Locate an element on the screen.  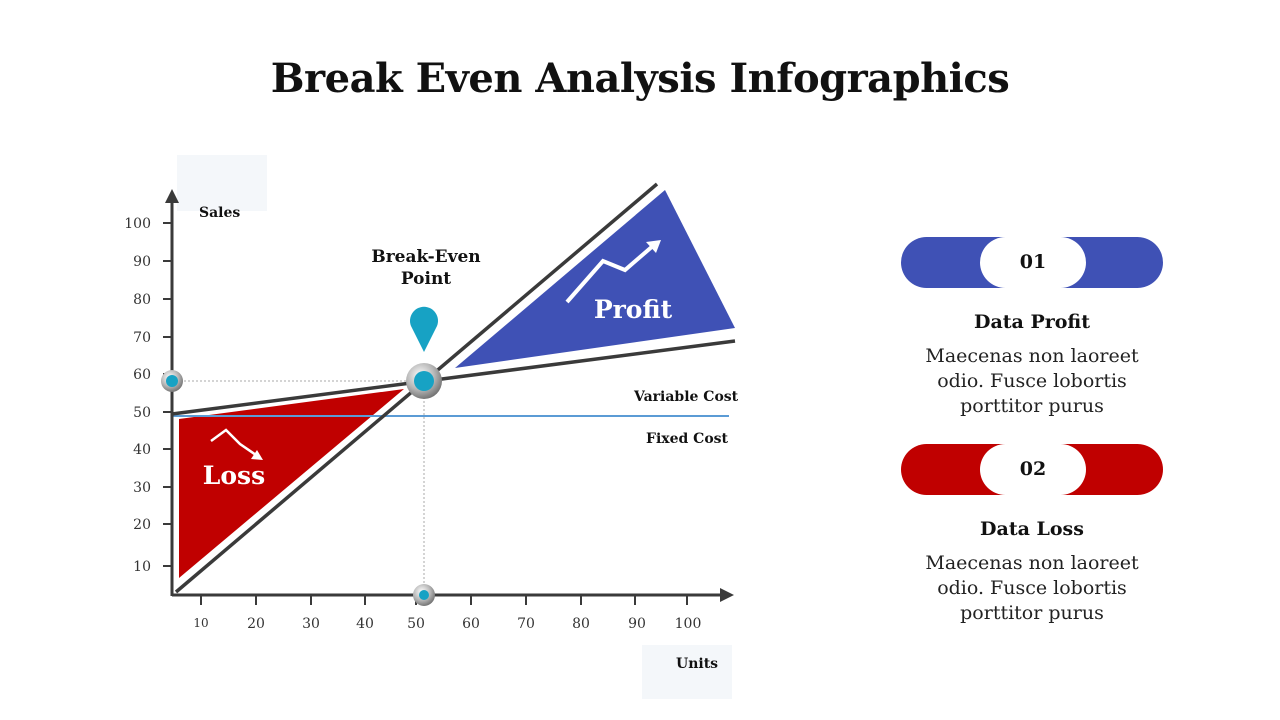
fixed-cost-label: Fixed Cost is located at coordinates (687, 439).